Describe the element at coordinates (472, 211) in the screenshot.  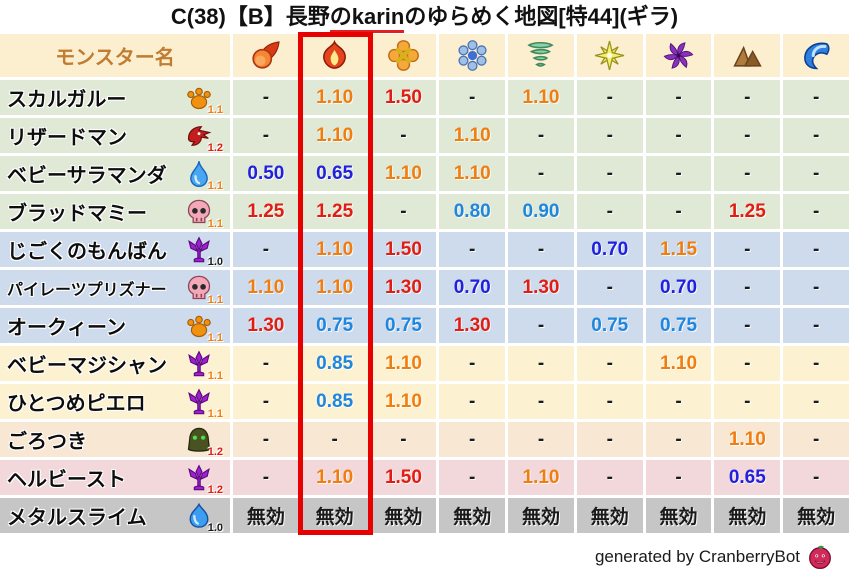
I see `resistance-value-cell: 0.80` at that location.